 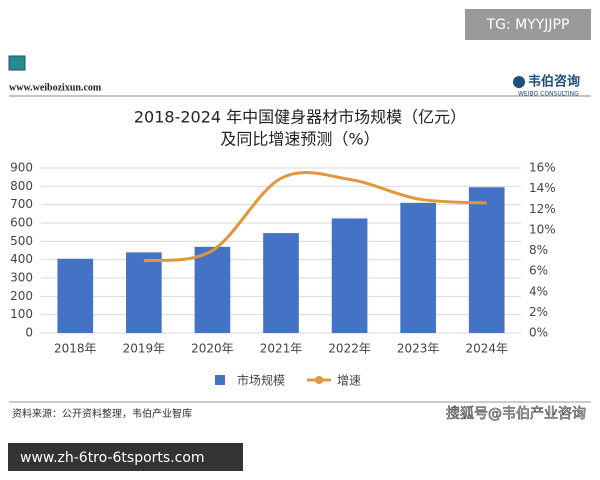 What do you see at coordinates (17, 63) in the screenshot?
I see `logo-square` at bounding box center [17, 63].